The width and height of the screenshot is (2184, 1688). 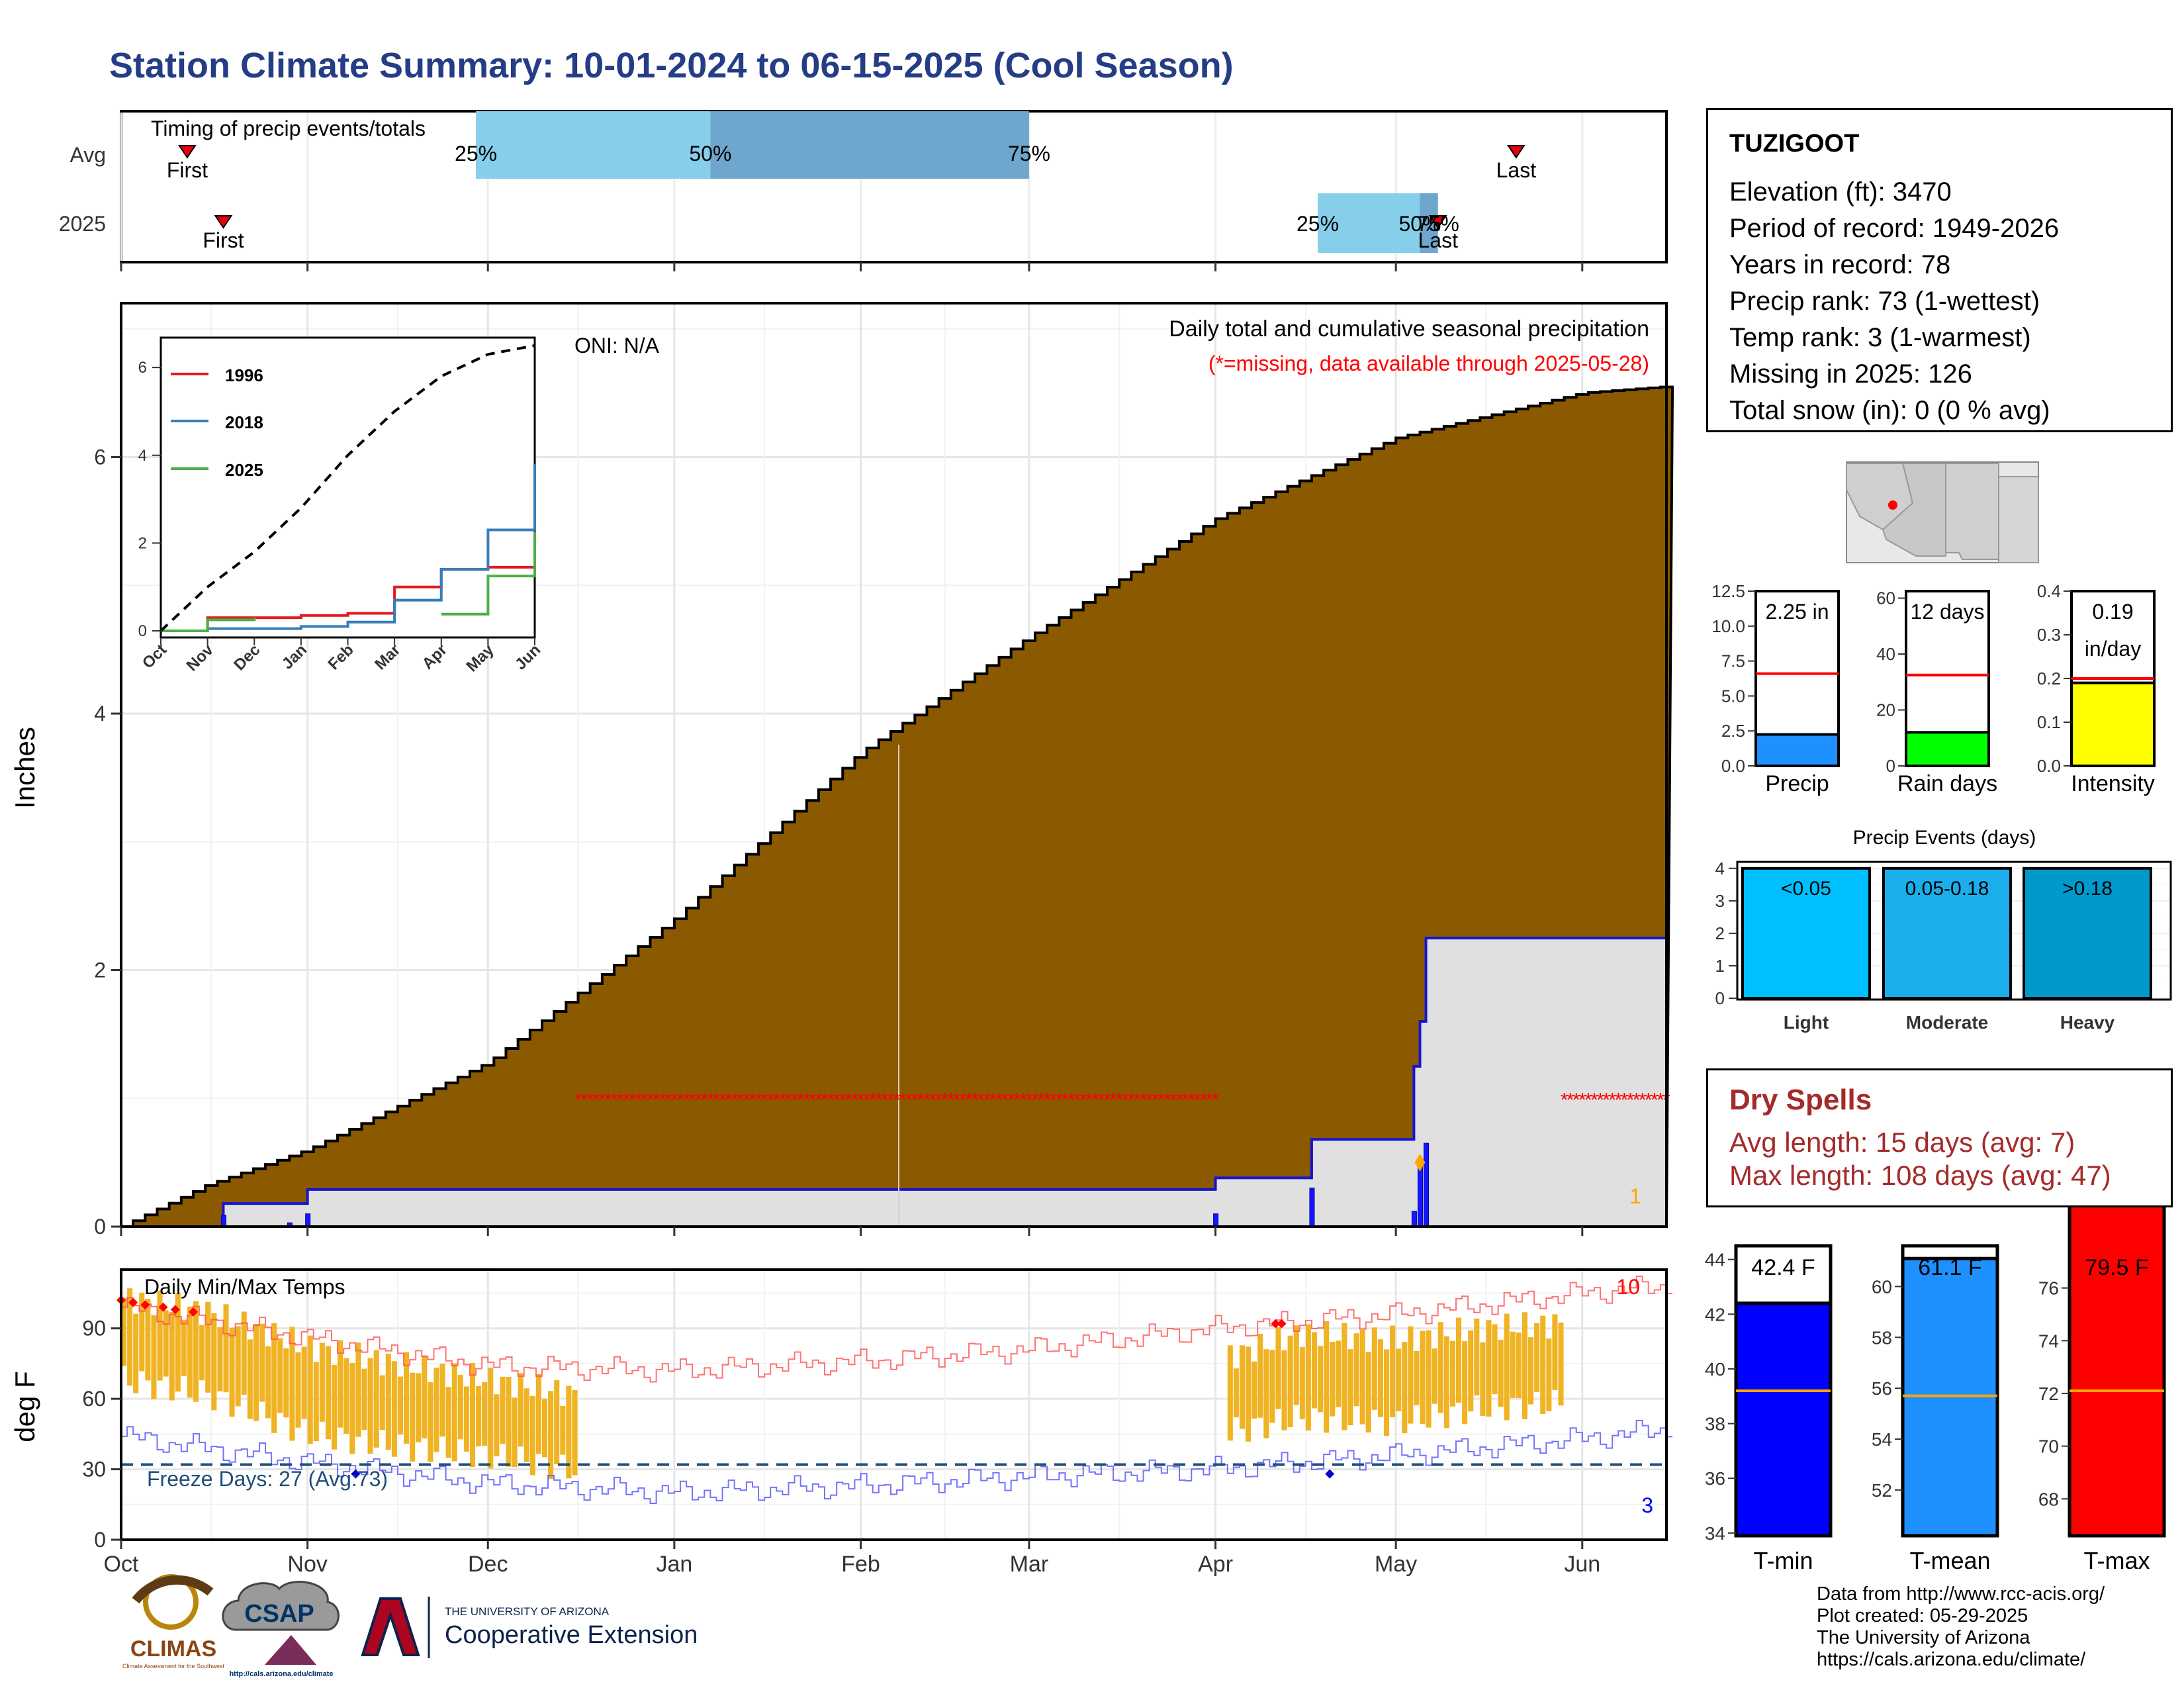 I want to click on inset-ytick-label: 6, so click(x=142, y=368).